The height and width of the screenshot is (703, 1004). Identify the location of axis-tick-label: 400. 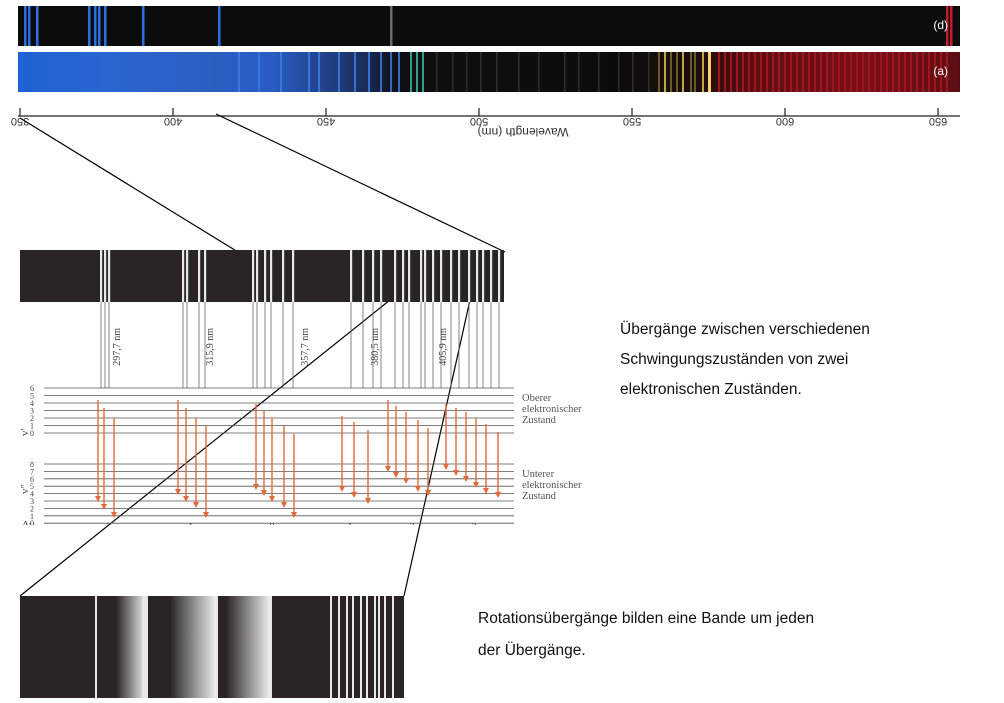
(173, 121).